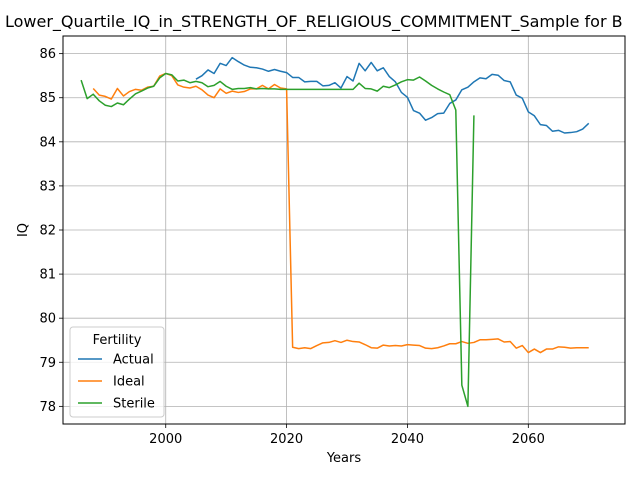 The image size is (640, 480). I want to click on y-tick-label: 79, so click(47, 363).